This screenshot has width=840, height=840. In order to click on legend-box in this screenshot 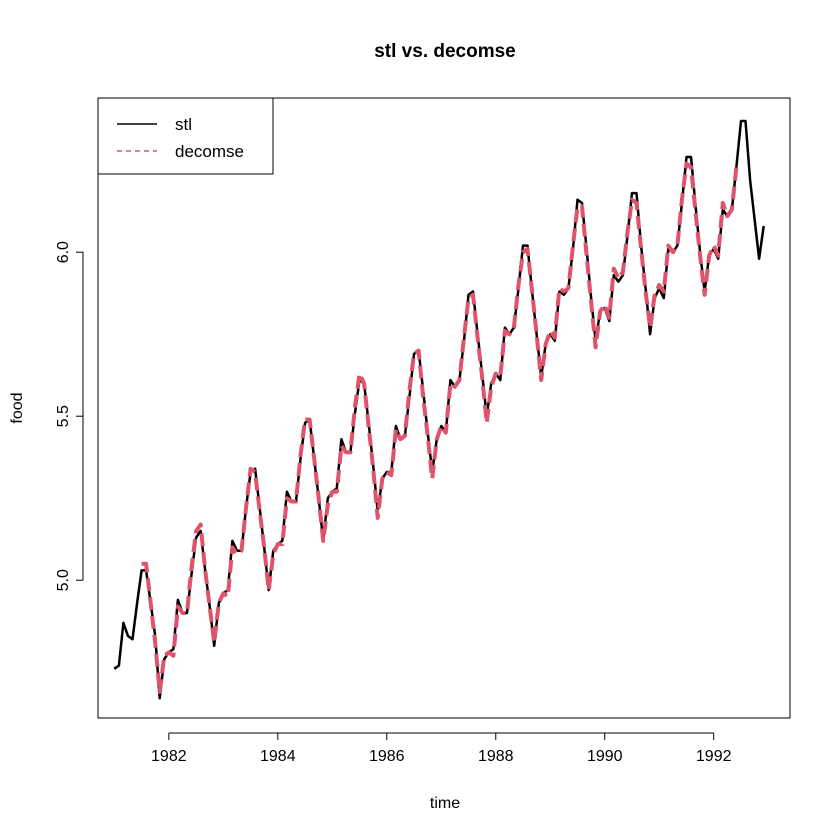, I will do `click(185, 136)`.